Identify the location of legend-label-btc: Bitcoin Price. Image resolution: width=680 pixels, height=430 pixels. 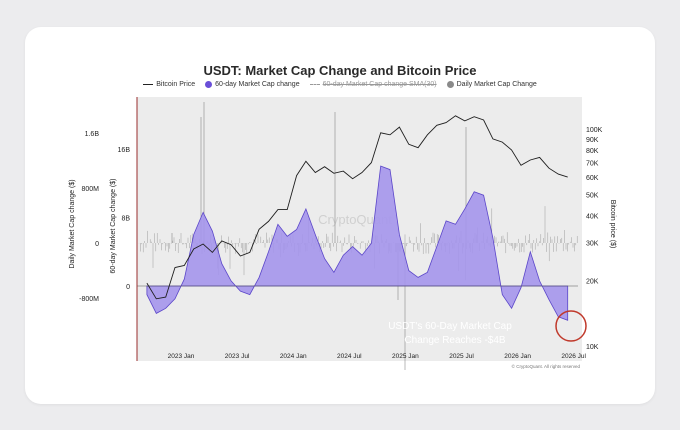
(176, 84).